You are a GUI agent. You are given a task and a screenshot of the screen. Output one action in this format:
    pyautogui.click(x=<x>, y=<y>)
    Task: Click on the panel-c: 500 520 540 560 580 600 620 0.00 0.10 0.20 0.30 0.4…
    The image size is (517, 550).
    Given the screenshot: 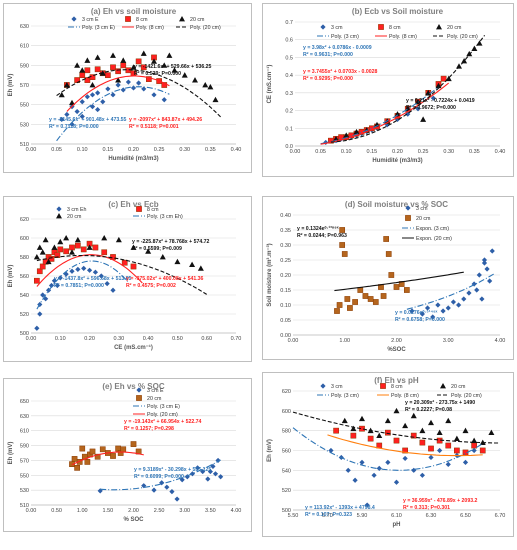 What is the action you would take?
    pyautogui.click(x=127, y=279)
    